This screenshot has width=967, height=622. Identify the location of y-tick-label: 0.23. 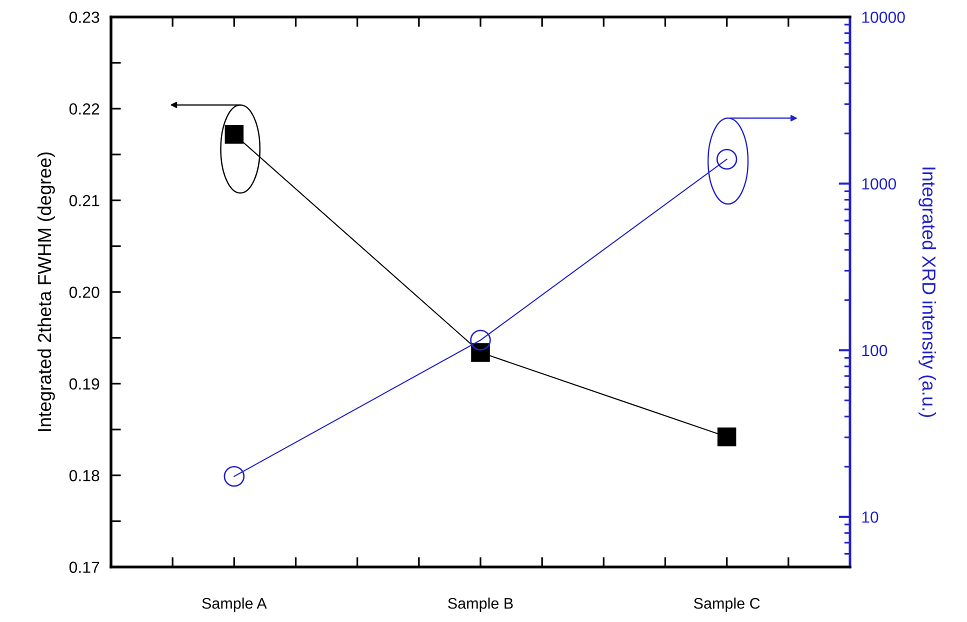
(84, 17).